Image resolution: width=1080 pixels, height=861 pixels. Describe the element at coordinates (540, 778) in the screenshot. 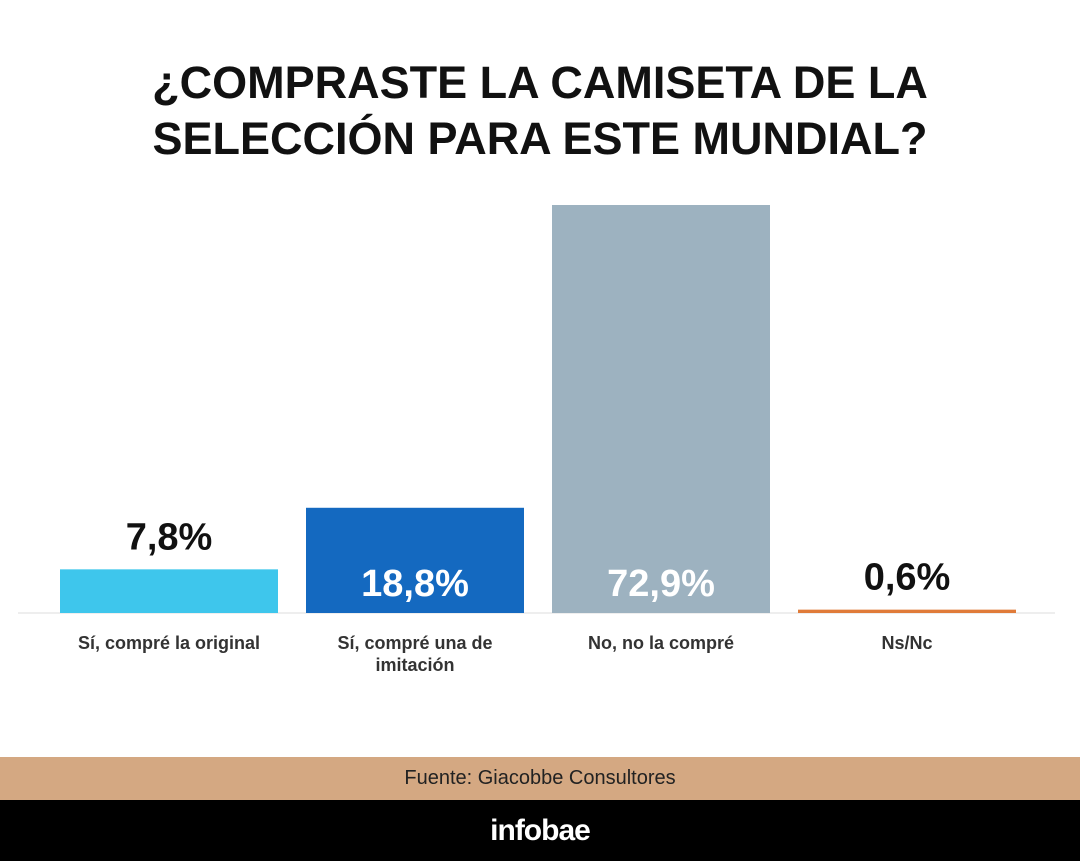

I see `source: Fuente: Giacobbe Consultores` at that location.